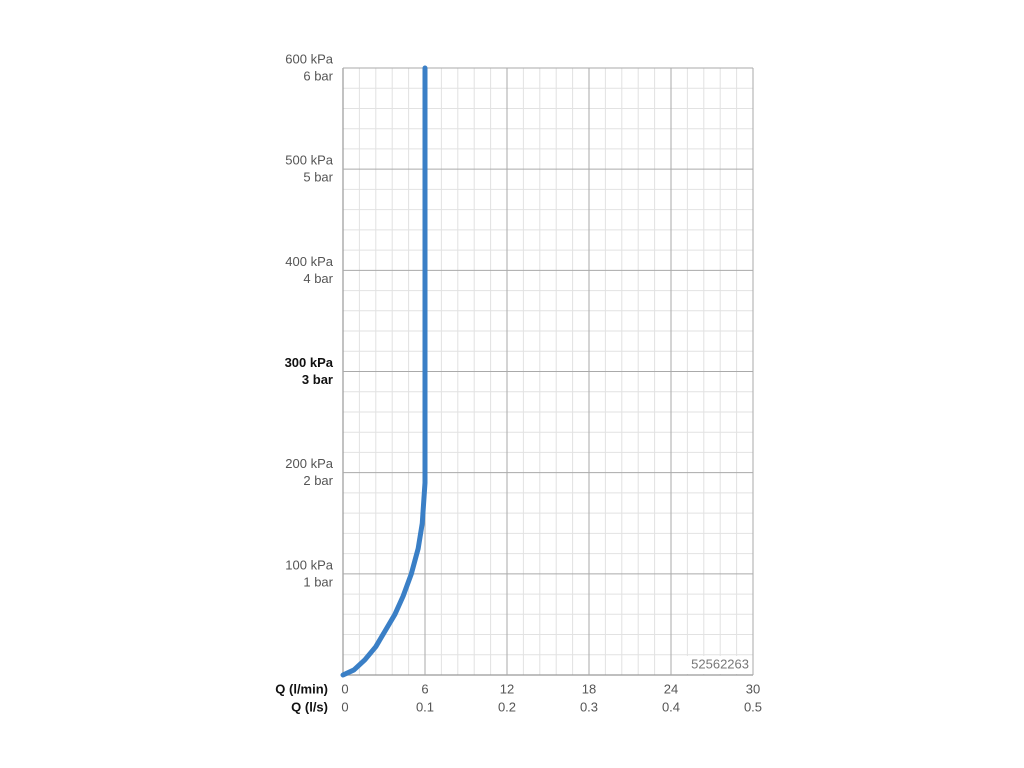  Describe the element at coordinates (753, 688) in the screenshot. I see `x-tick-label: 30` at that location.